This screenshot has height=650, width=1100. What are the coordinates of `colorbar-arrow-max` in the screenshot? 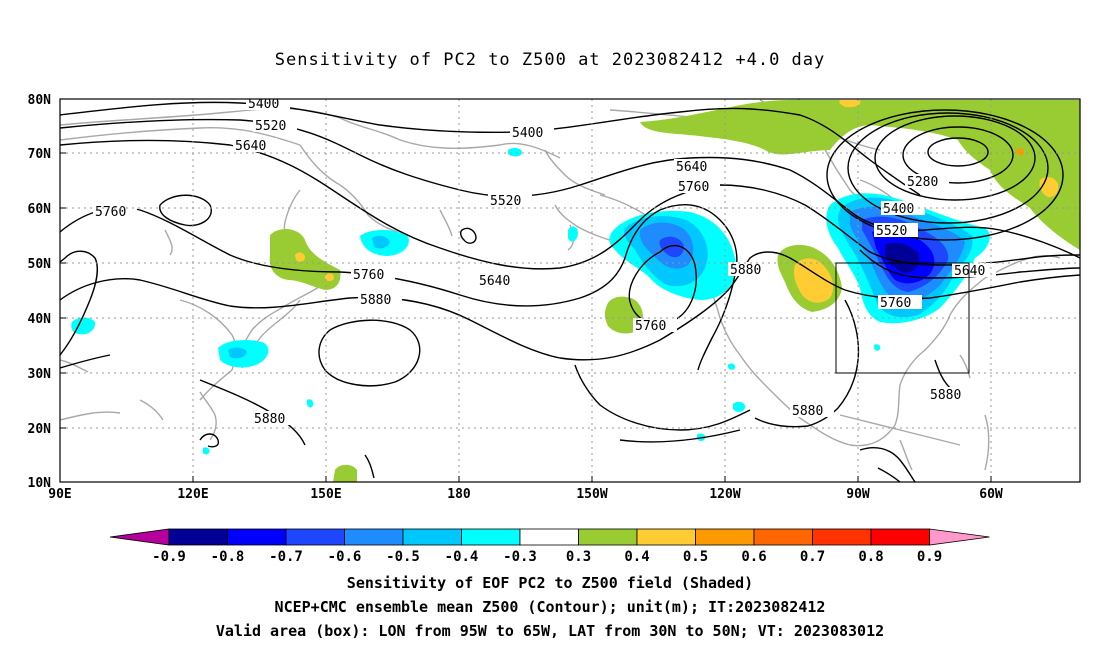 It's located at (959, 537).